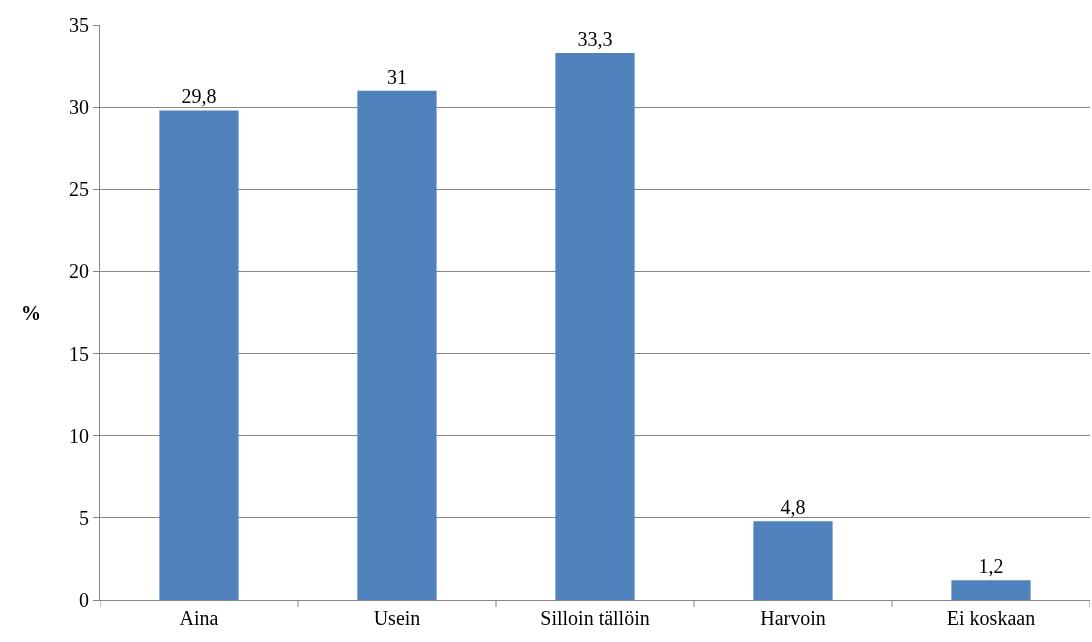 This screenshot has height=642, width=1092. What do you see at coordinates (79, 107) in the screenshot?
I see `y-tick-label: 30` at bounding box center [79, 107].